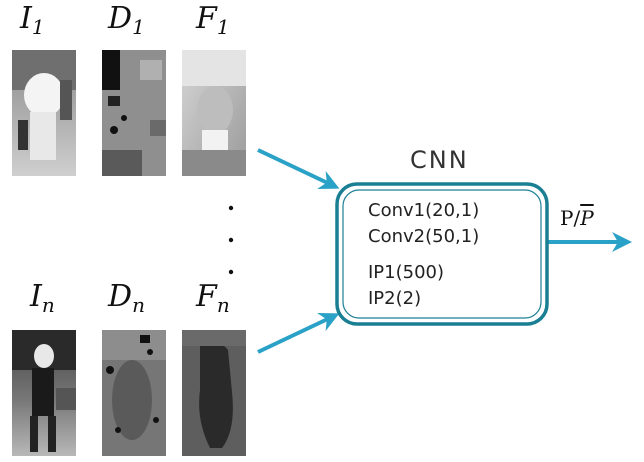 The width and height of the screenshot is (644, 462). What do you see at coordinates (406, 272) in the screenshot?
I see `cnn-layer-ip1: IP1(500)` at bounding box center [406, 272].